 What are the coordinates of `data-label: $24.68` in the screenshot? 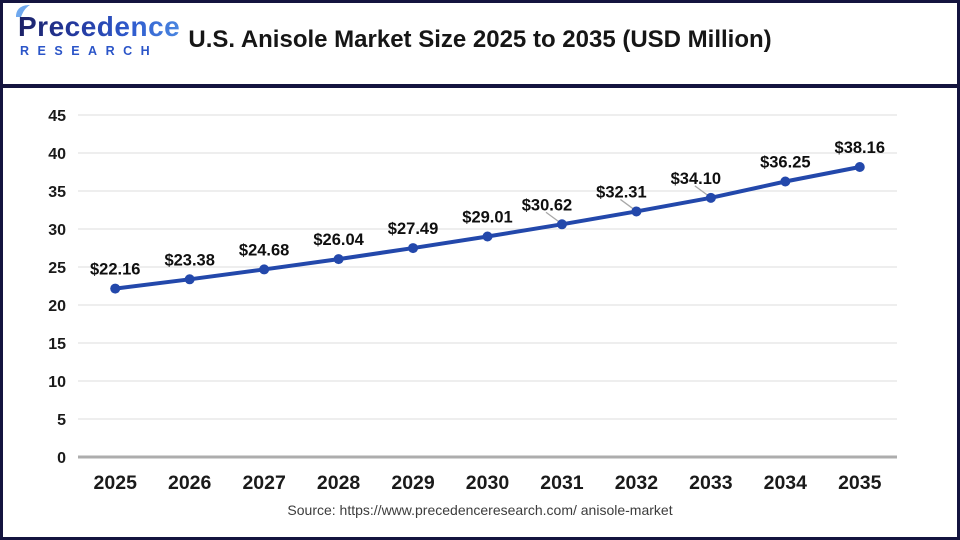 It's located at (264, 250).